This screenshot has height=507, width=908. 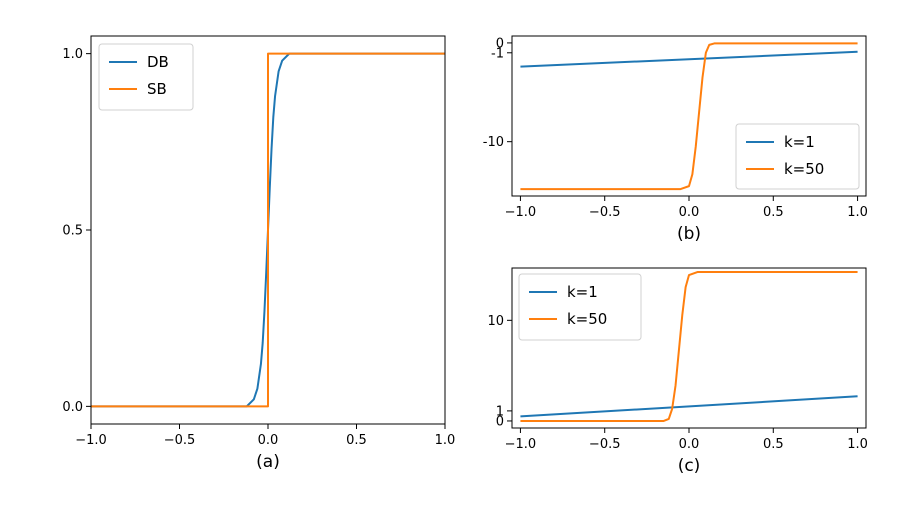 I want to click on y-tick-label: -1, so click(x=497, y=53).